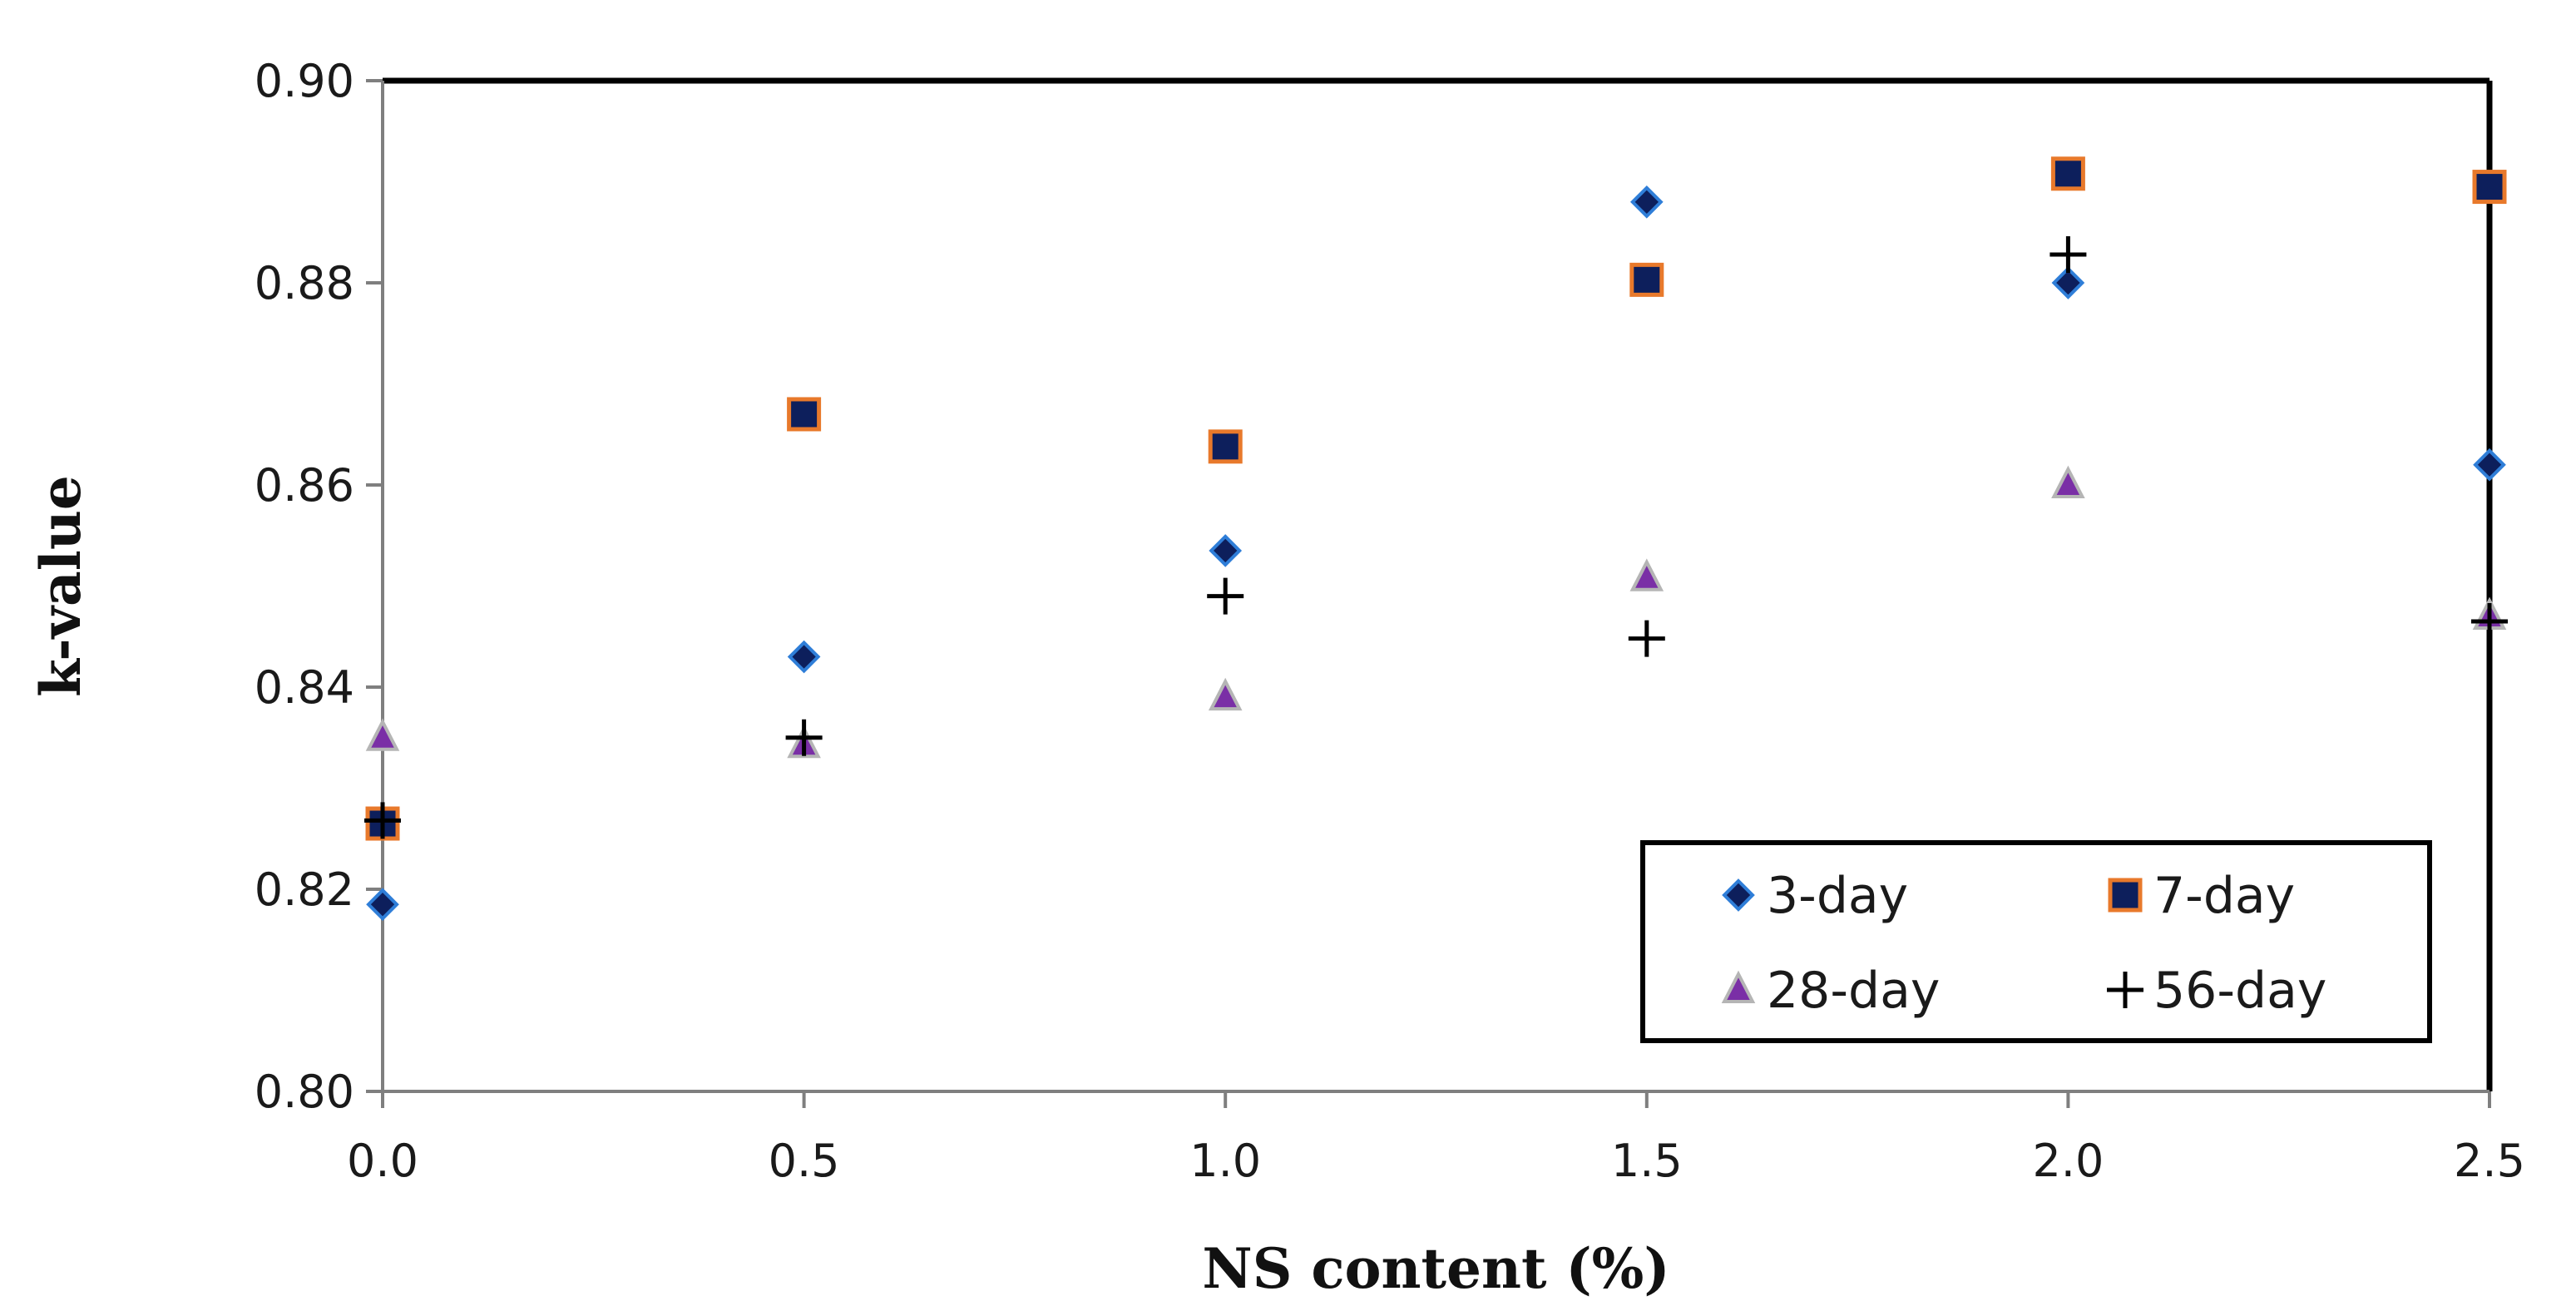  Describe the element at coordinates (304, 687) in the screenshot. I see `y-tick-label: 0.84` at that location.